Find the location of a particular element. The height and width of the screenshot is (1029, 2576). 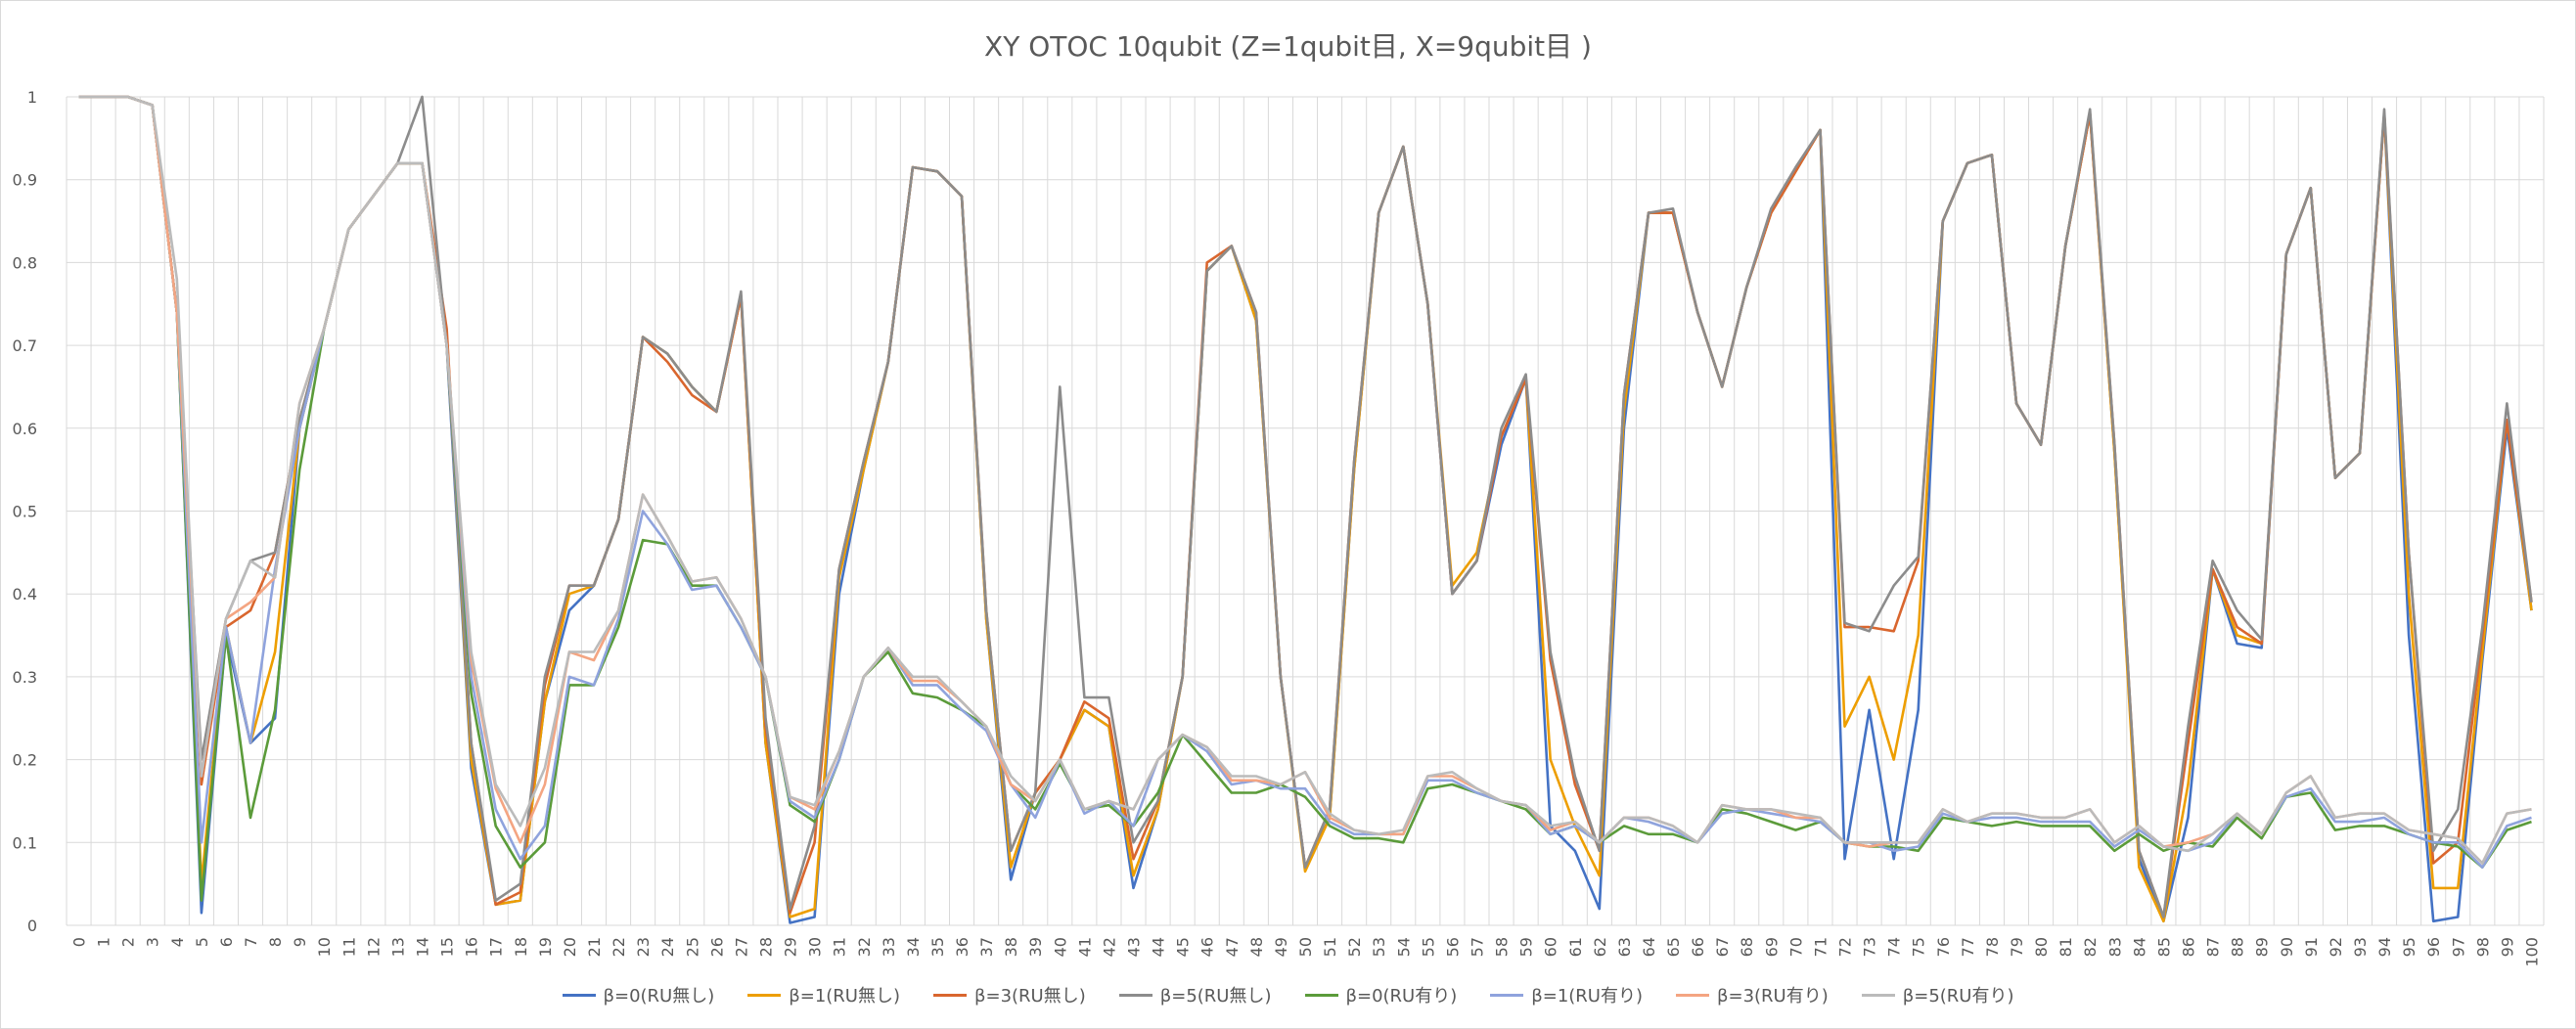

x-tick-label: 66 is located at coordinates (1698, 947).